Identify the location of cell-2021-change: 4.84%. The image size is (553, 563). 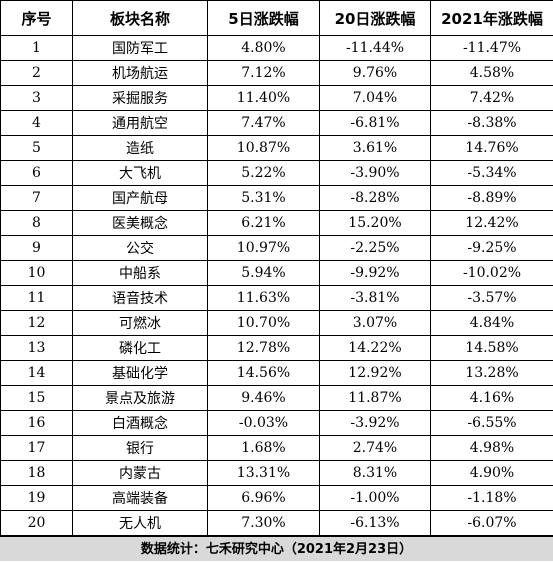
(491, 323).